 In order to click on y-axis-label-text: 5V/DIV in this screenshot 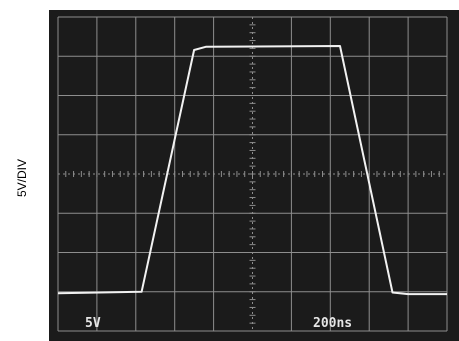, I will do `click(22, 178)`.